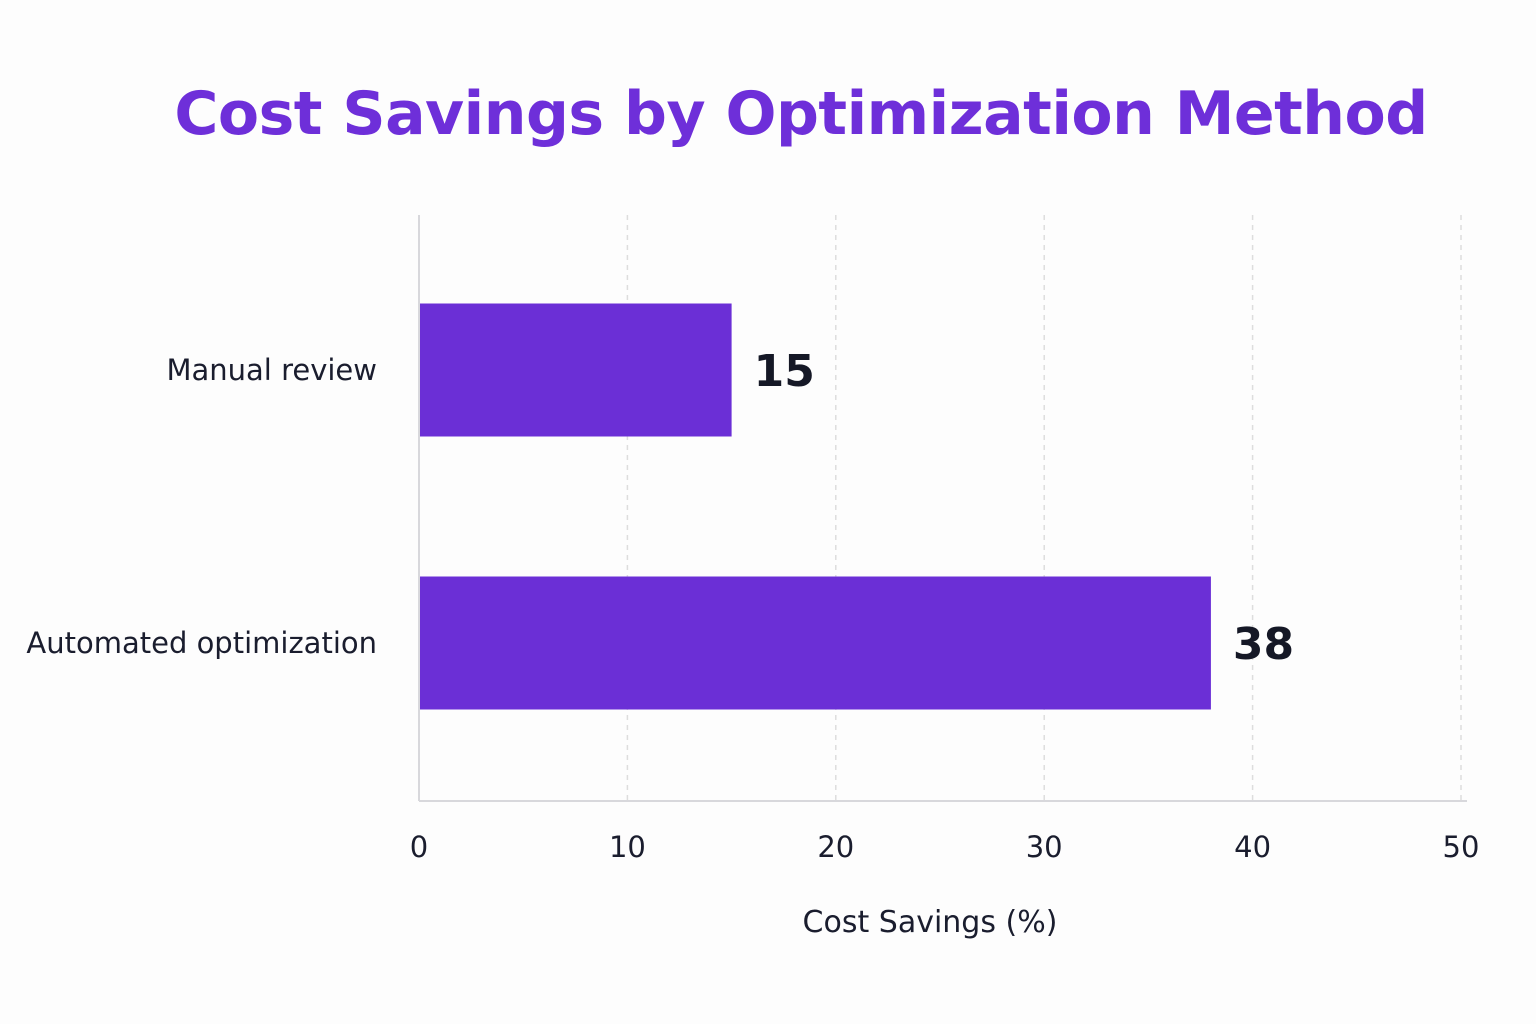  I want to click on category-label-0: Manual review, so click(271, 370).